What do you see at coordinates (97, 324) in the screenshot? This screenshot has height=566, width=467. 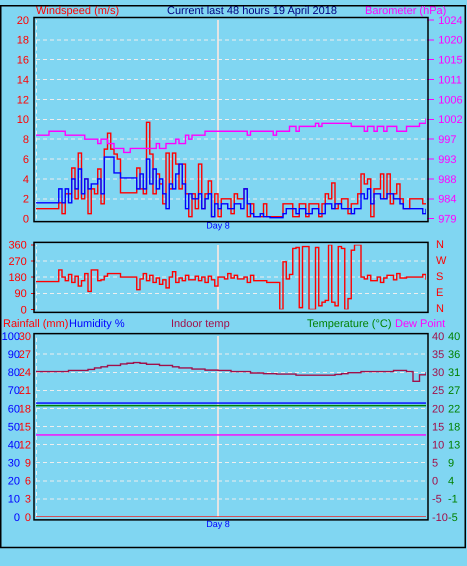 I see `text: Humidity %` at bounding box center [97, 324].